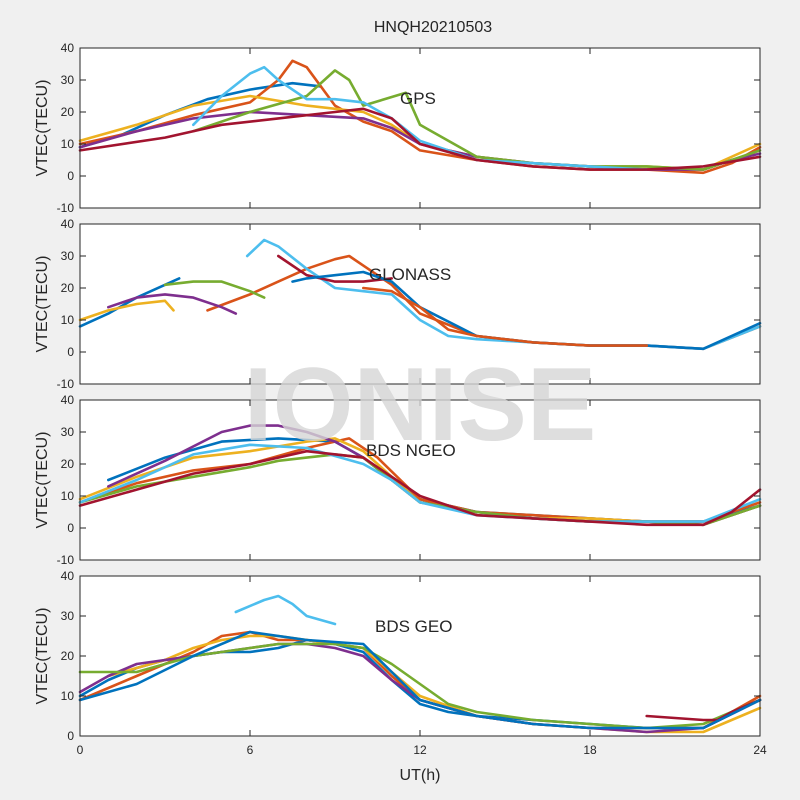  What do you see at coordinates (80, 750) in the screenshot?
I see `x-tick-label: 0` at bounding box center [80, 750].